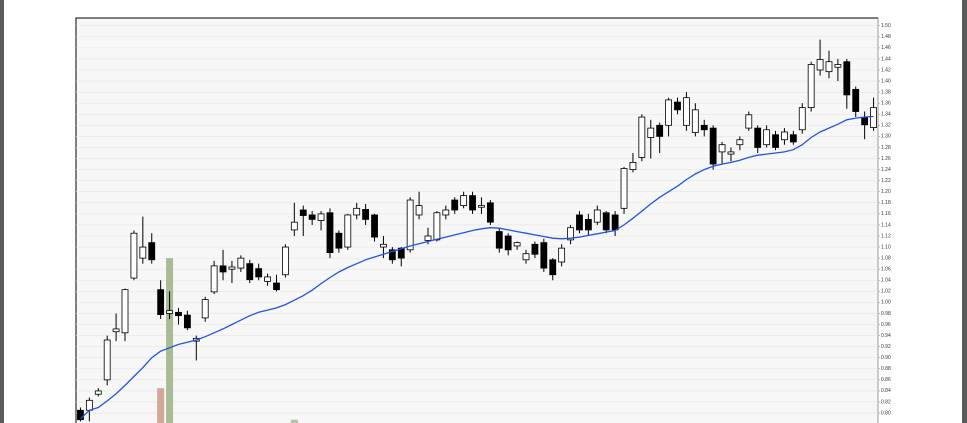 This screenshot has width=967, height=423. I want to click on y-tick-label: 1.46, so click(886, 48).